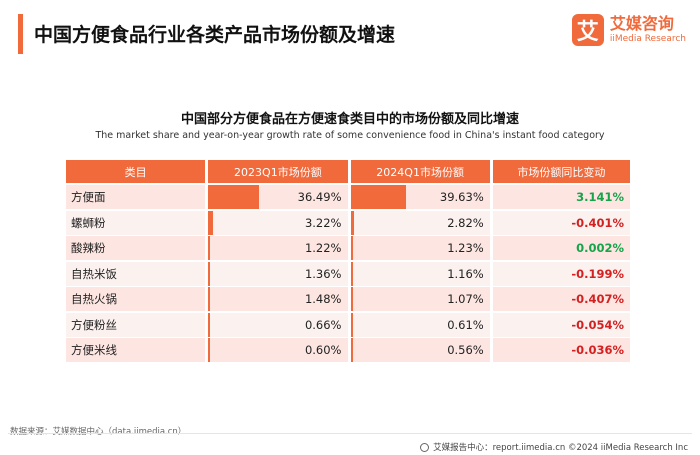  I want to click on category-cell: 螺蛳粉, so click(136, 222).